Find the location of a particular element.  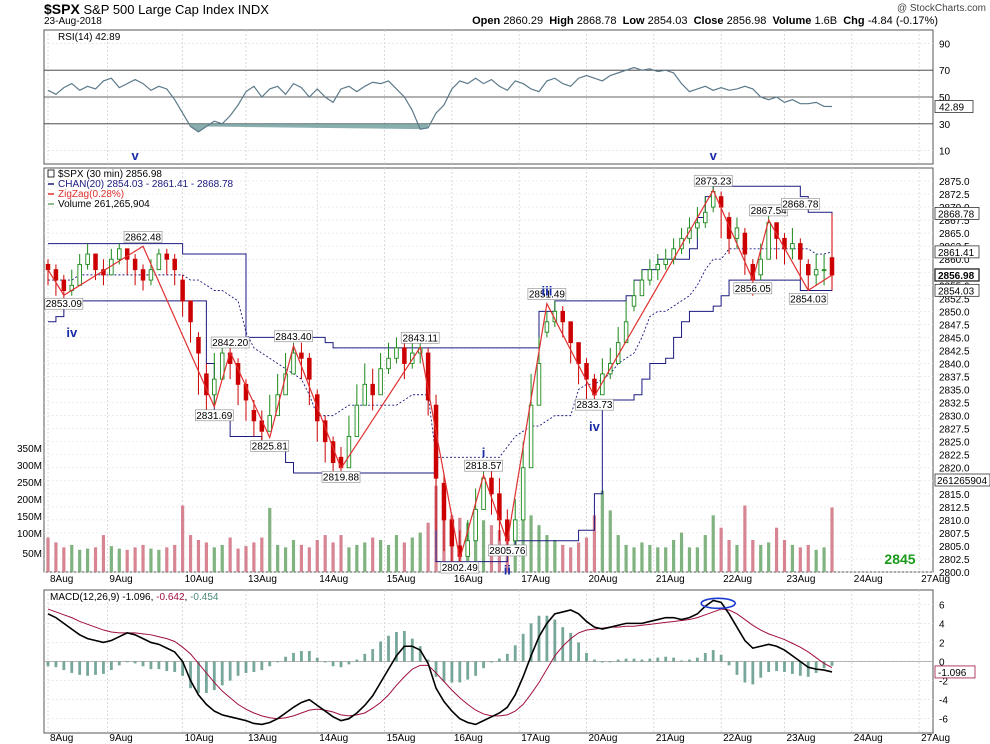

x-tick-label: 16Aug is located at coordinates (468, 579).